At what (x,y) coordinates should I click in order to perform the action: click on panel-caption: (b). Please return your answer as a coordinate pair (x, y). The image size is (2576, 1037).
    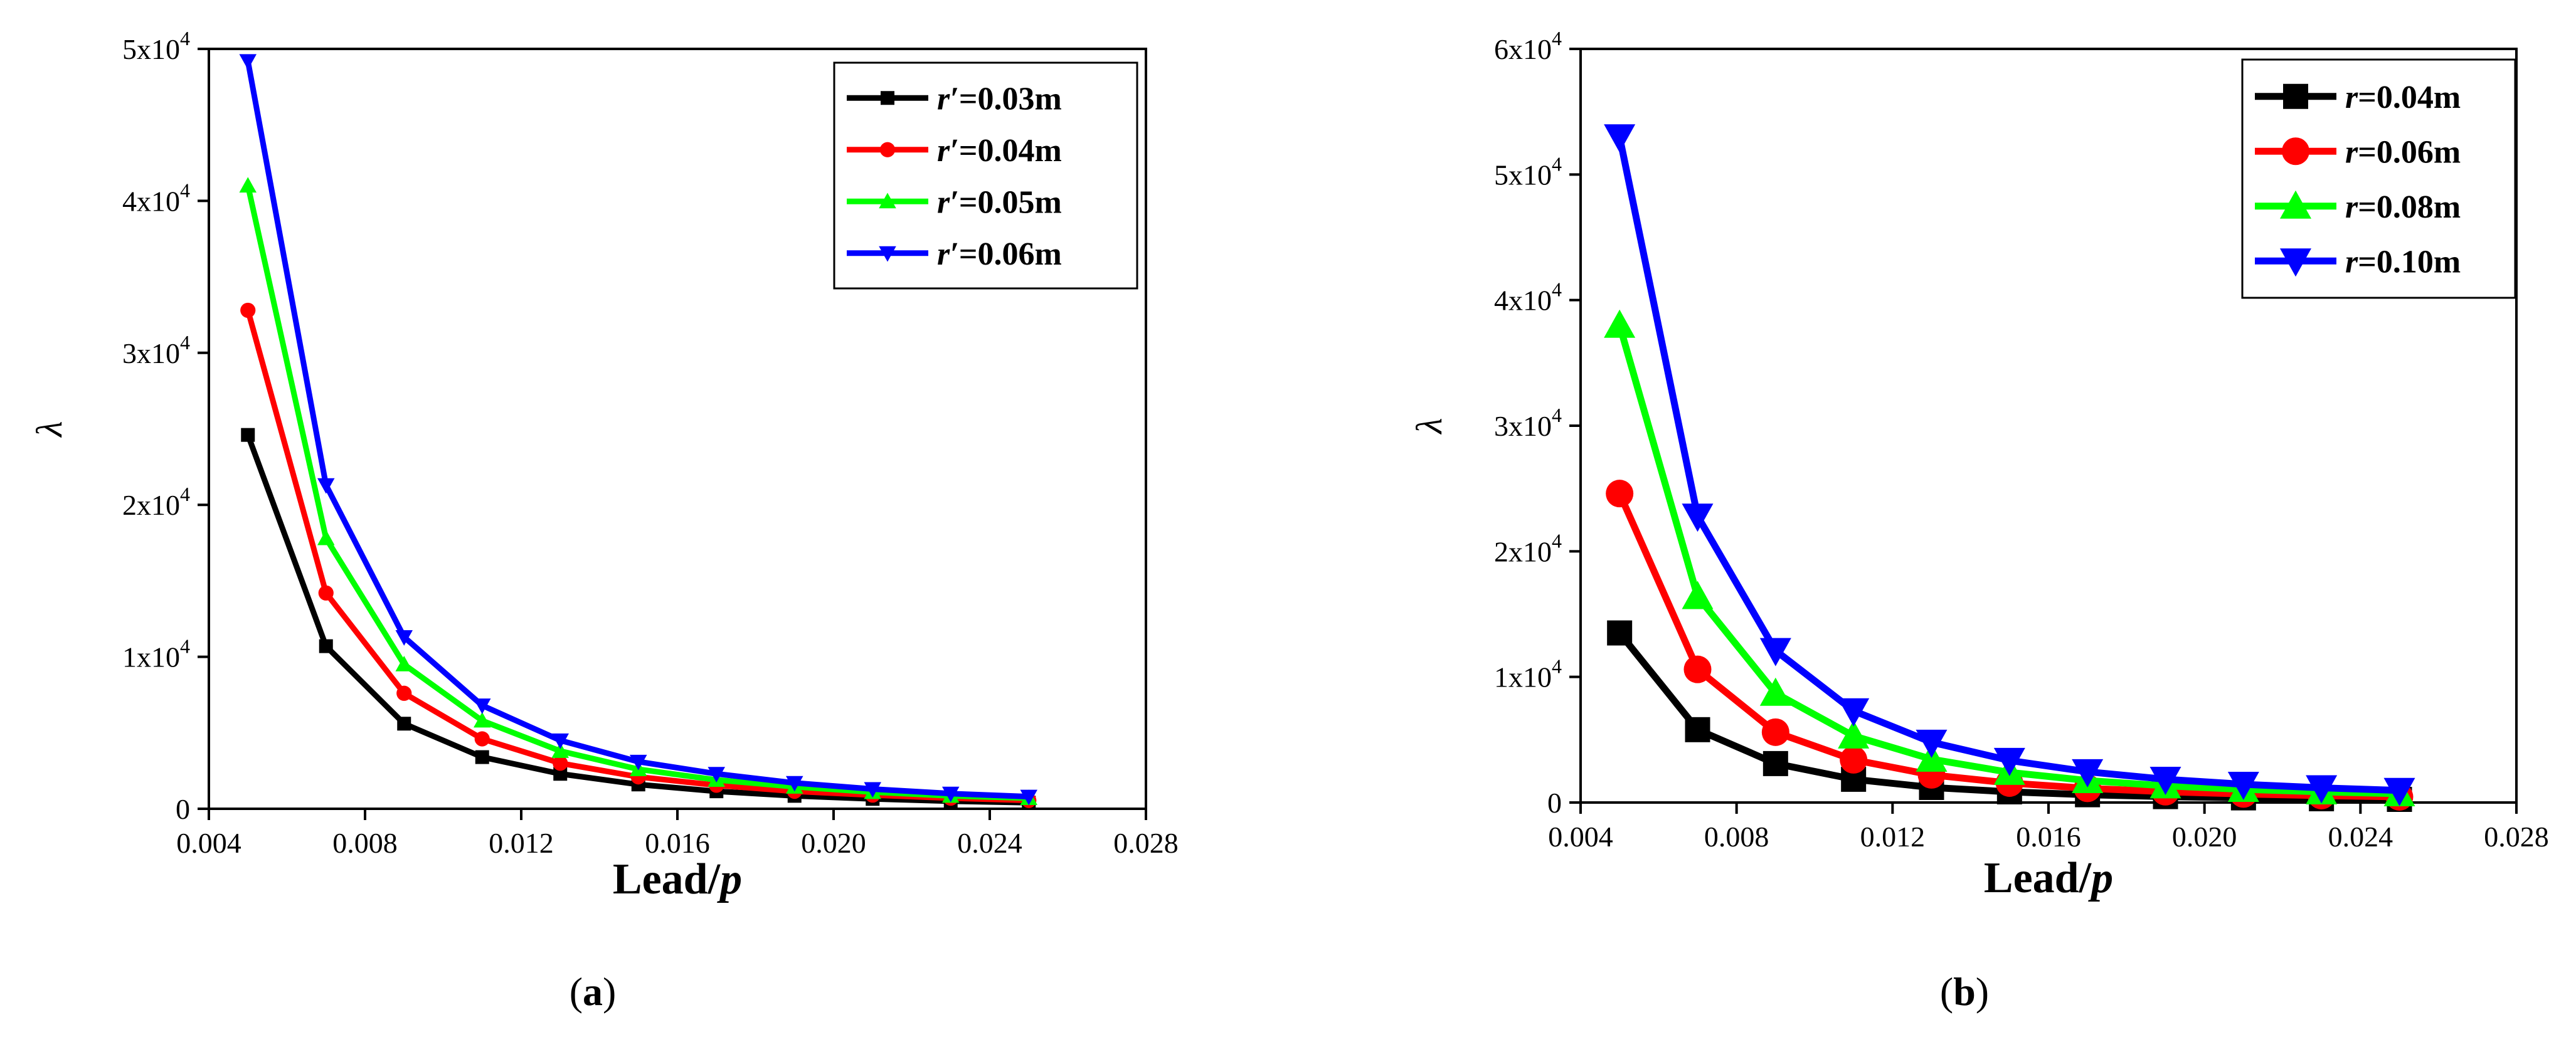
    Looking at the image, I should click on (1964, 991).